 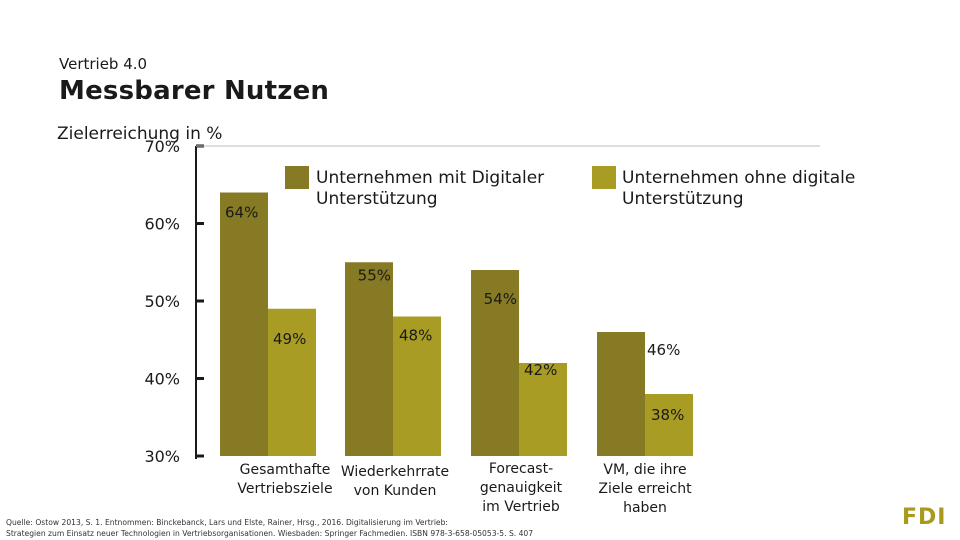 I want to click on y-tick-label: 60%, so click(x=162, y=224).